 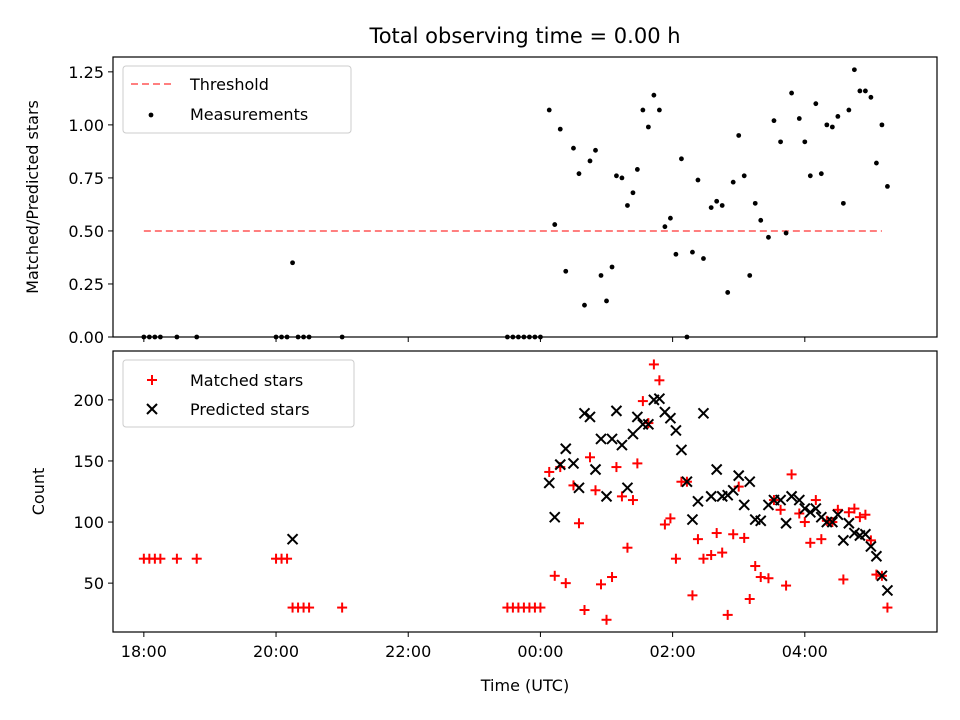 I want to click on top-legend: Threshold Measurements, so click(x=237, y=99).